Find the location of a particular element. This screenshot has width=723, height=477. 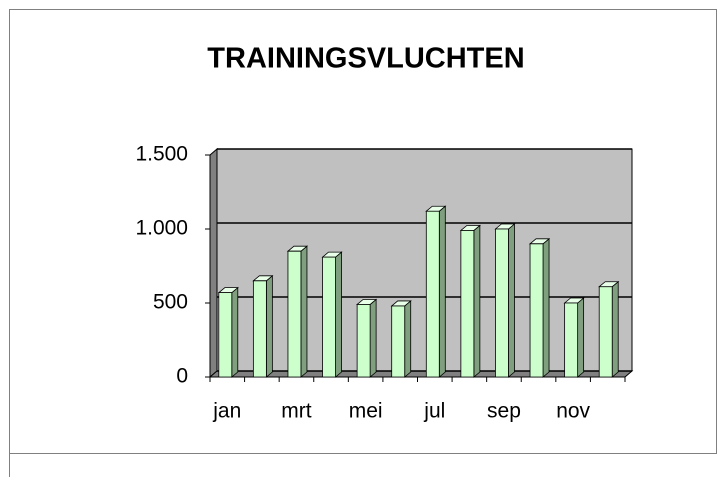

y-tick-label: 500 is located at coordinates (170, 302).